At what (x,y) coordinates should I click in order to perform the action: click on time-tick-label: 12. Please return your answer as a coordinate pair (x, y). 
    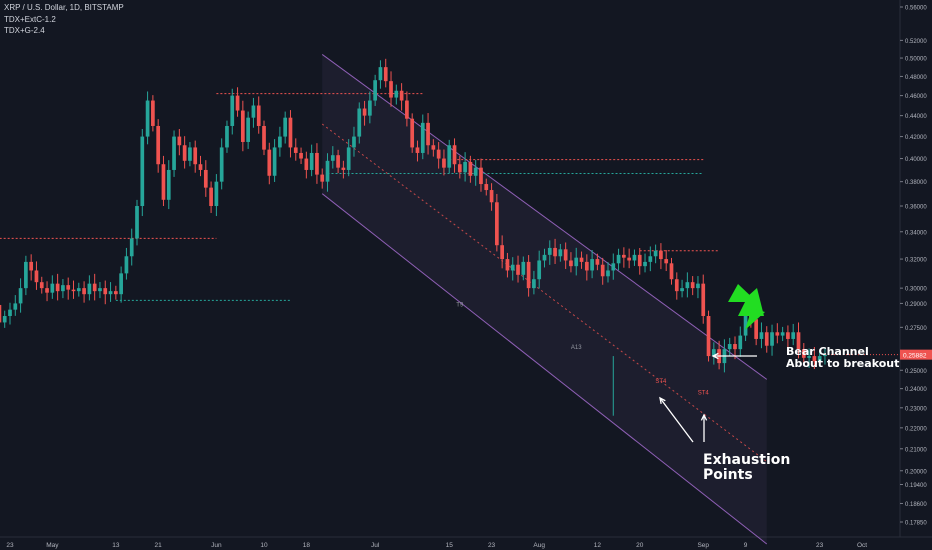
    Looking at the image, I should click on (598, 545).